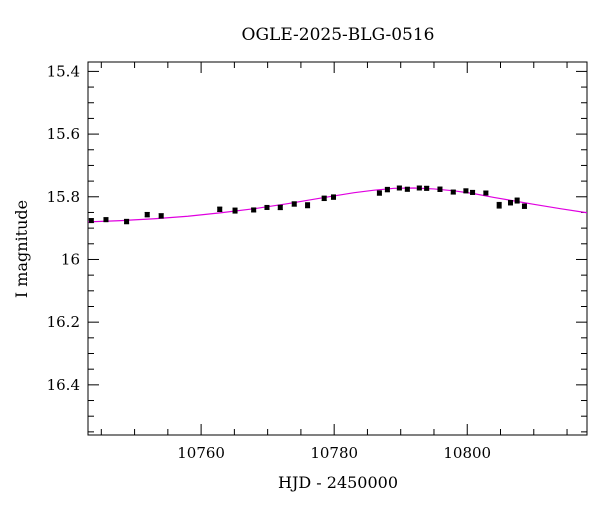 The image size is (600, 512). What do you see at coordinates (334, 453) in the screenshot?
I see `x-tick-label: 10780` at bounding box center [334, 453].